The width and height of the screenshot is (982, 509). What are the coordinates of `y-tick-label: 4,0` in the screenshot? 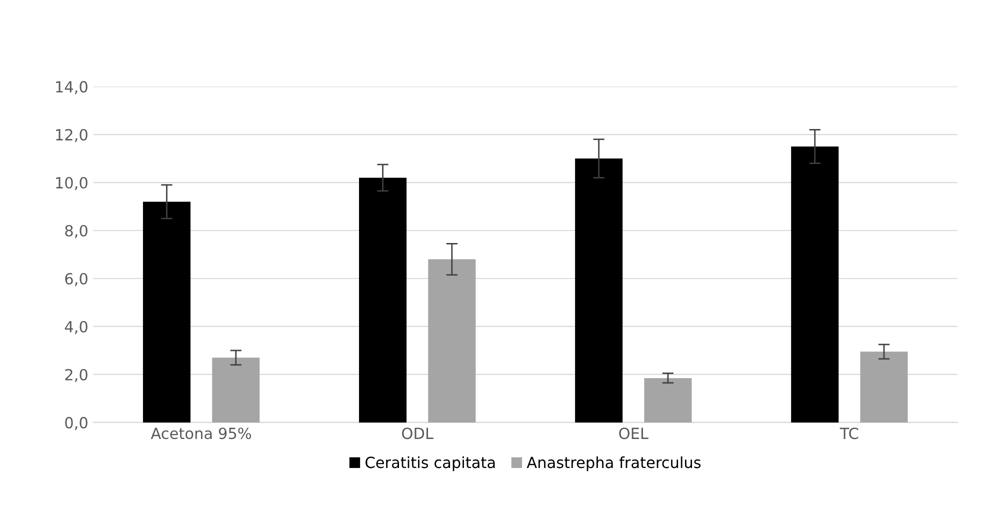 It's located at (76, 327).